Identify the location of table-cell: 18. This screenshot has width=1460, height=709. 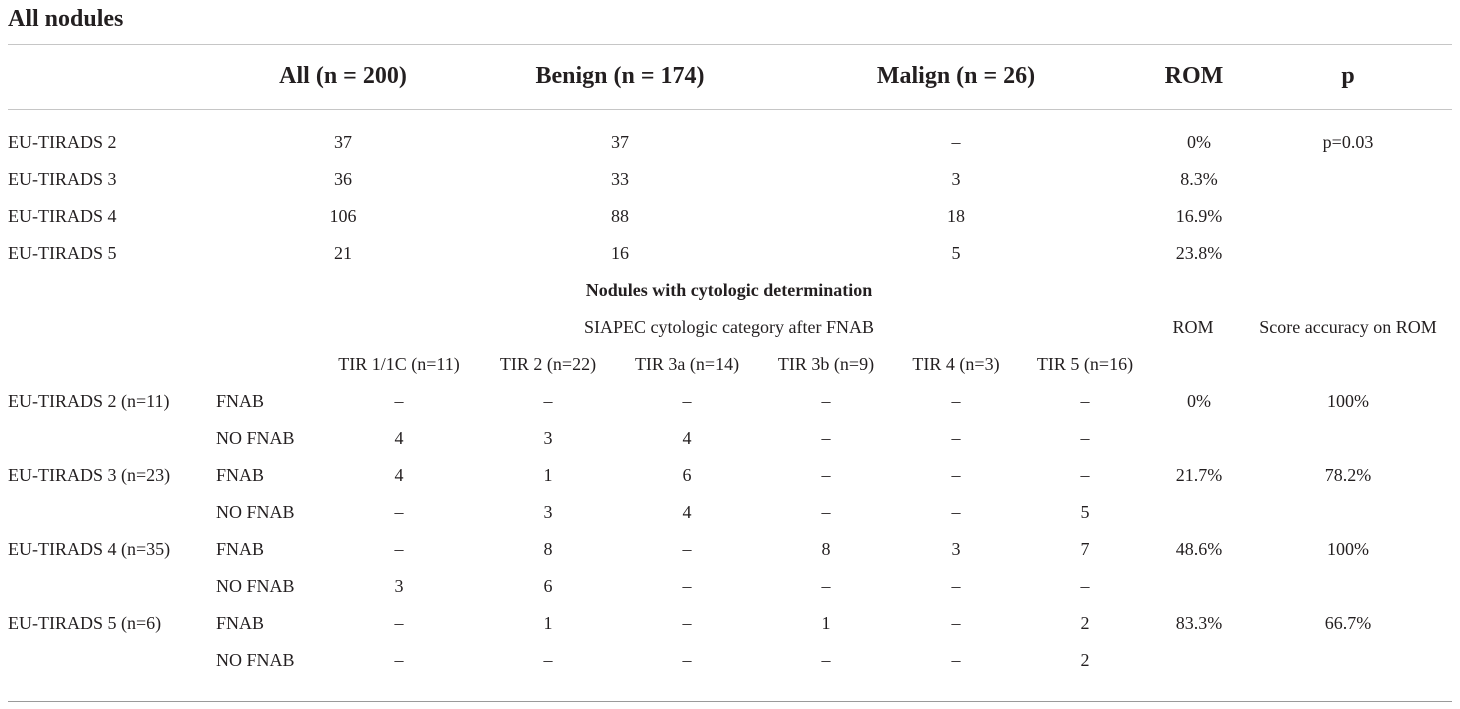
(956, 216).